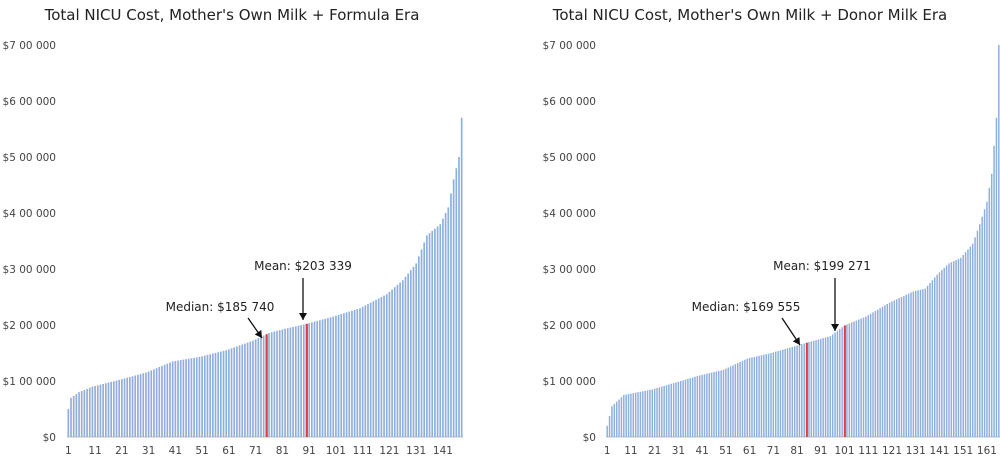 This screenshot has height=465, width=1000. I want to click on x-tick-label: 121, so click(389, 451).